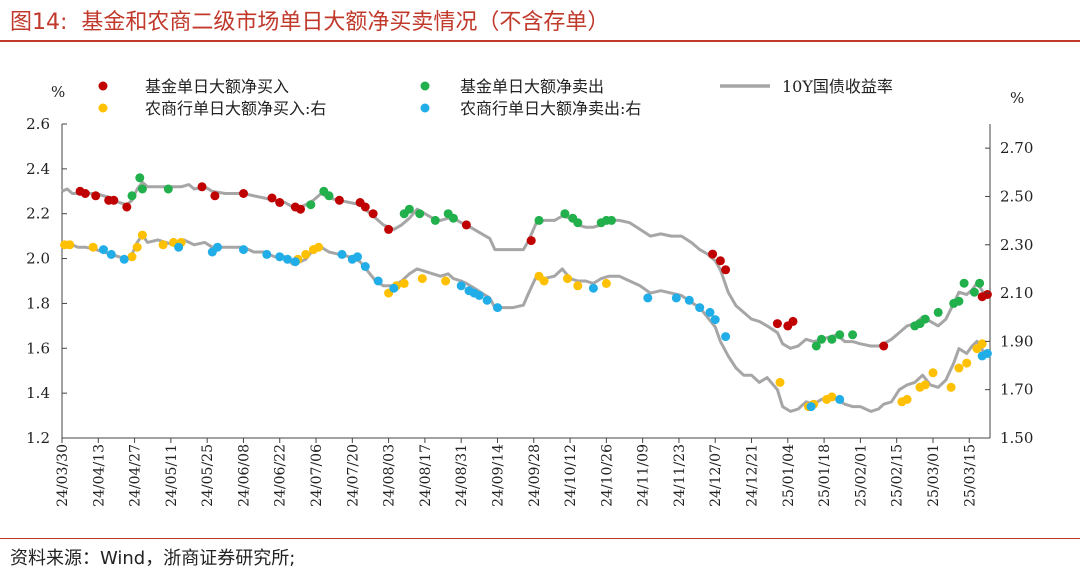 The image size is (1080, 578). I want to click on figure-title: 图14: 基金和农商二级市场单日大额净买卖情况（不含存单）, so click(309, 20).